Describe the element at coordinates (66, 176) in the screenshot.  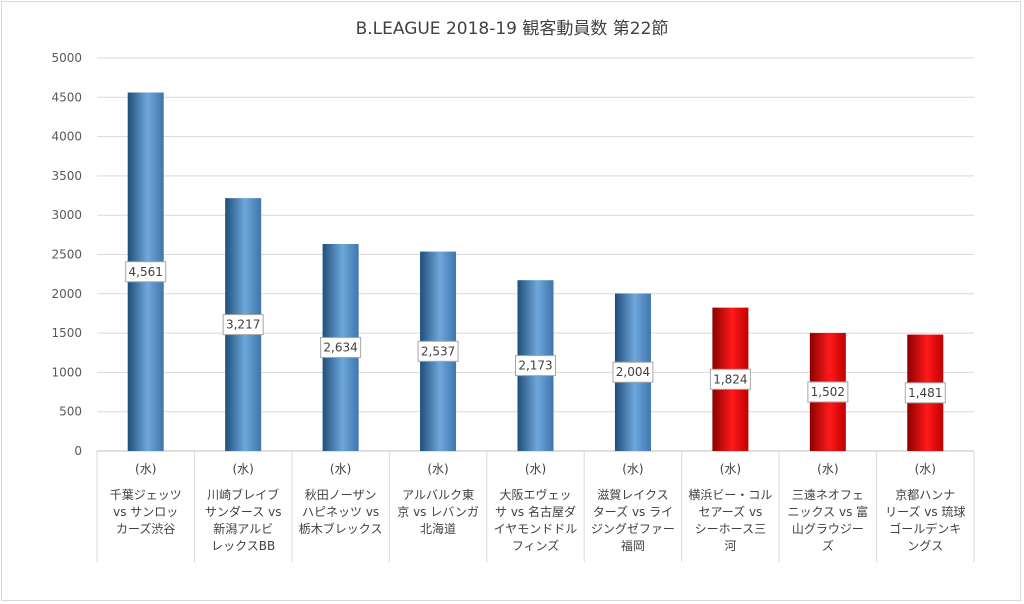
I see `y-tick-label: 3500` at that location.